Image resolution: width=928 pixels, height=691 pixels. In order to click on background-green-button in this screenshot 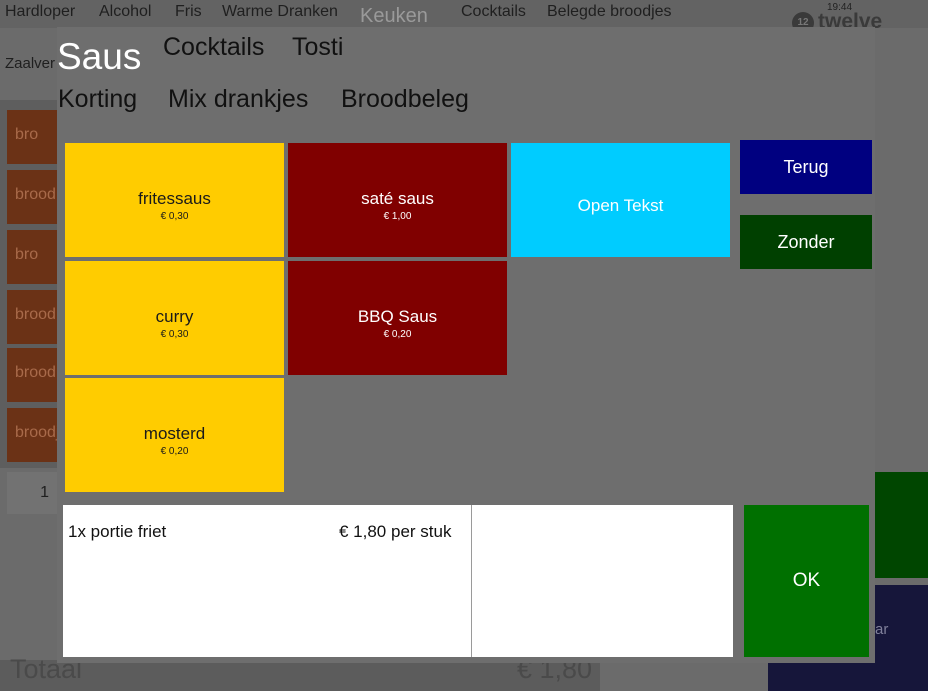, I will do `click(901, 525)`.